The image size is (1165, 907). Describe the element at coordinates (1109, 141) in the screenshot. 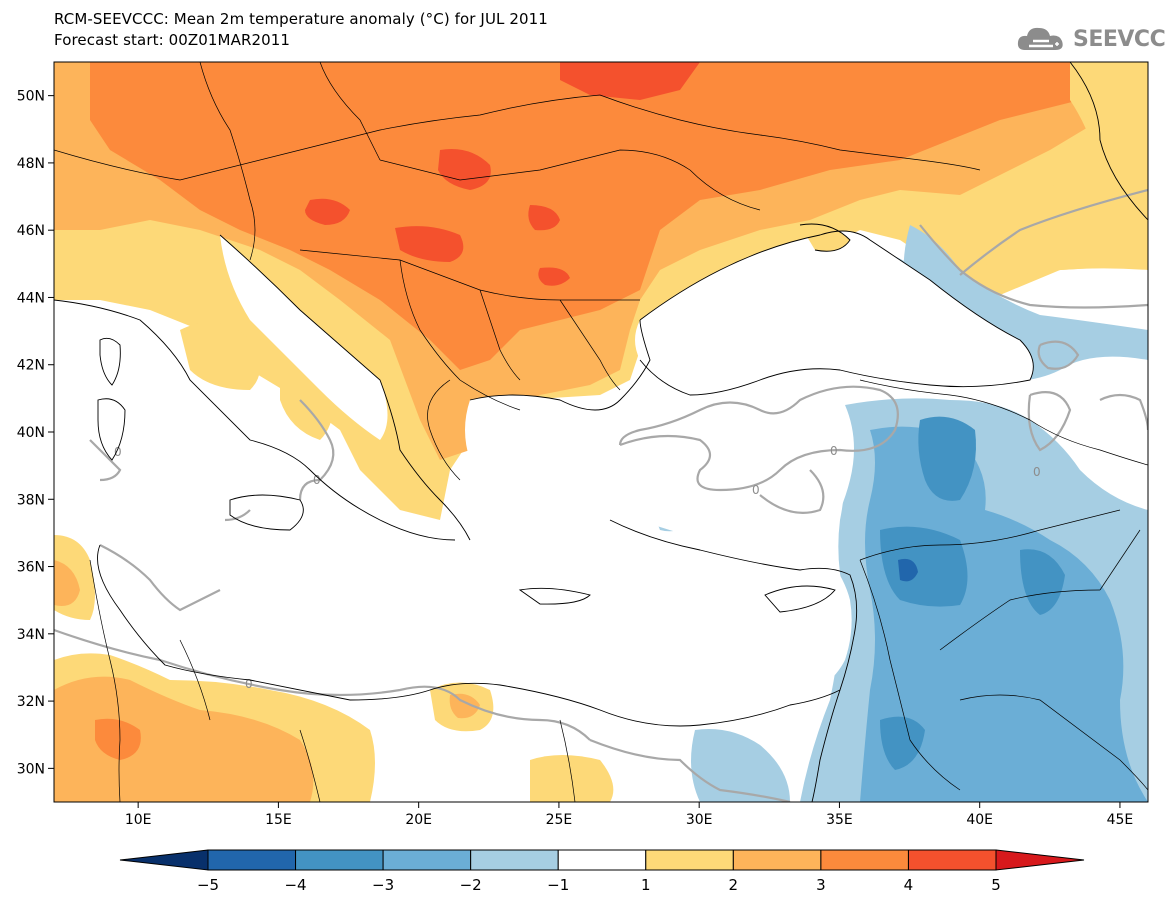

I see `caspian-sea` at that location.